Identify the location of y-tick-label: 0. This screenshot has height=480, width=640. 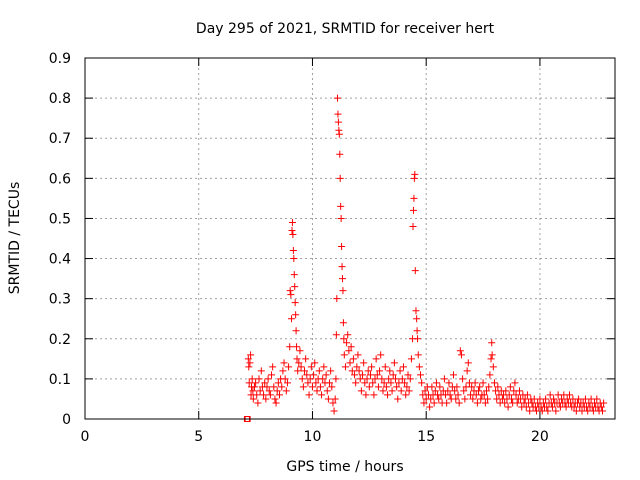
(66, 420).